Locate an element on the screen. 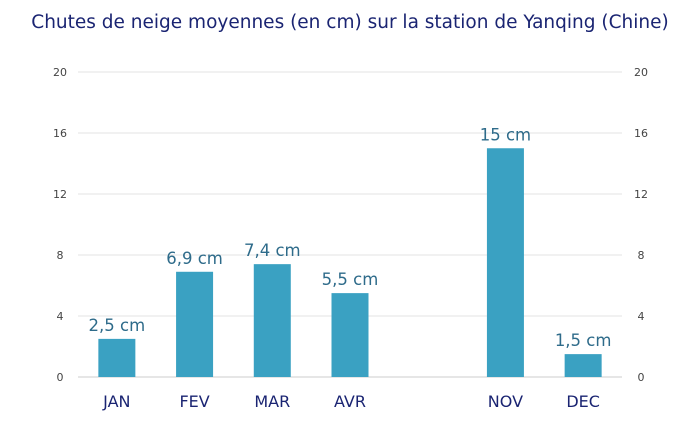 The height and width of the screenshot is (430, 700). bar-mar is located at coordinates (272, 320).